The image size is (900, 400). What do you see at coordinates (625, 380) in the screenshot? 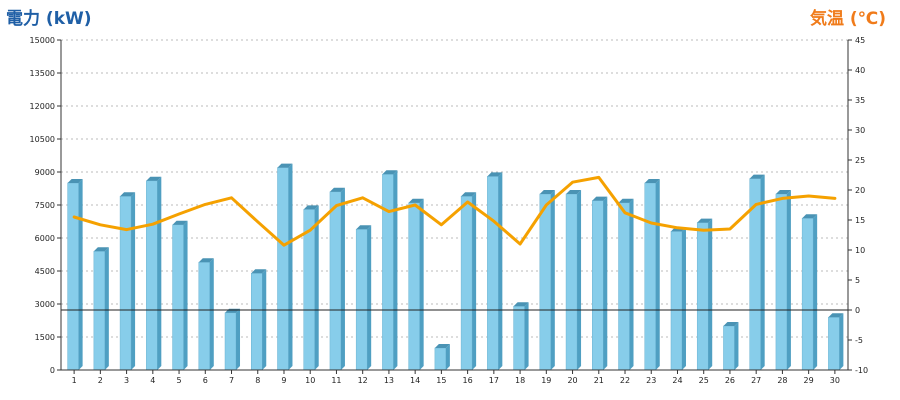
I see `x-tick-label: 22` at bounding box center [625, 380].